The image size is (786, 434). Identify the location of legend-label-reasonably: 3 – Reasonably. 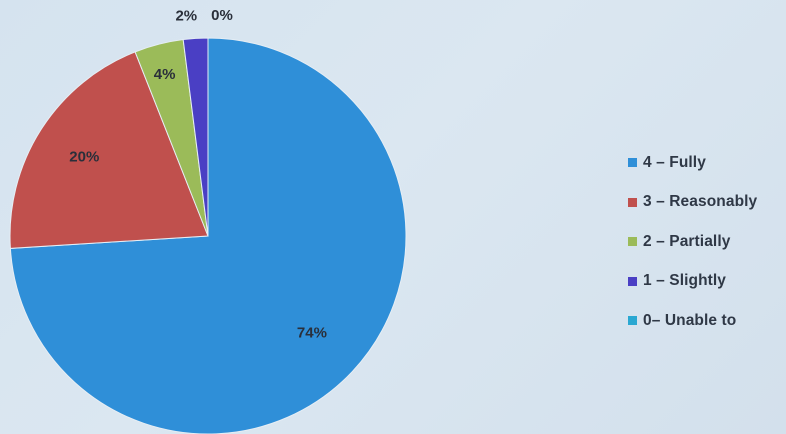
(700, 202).